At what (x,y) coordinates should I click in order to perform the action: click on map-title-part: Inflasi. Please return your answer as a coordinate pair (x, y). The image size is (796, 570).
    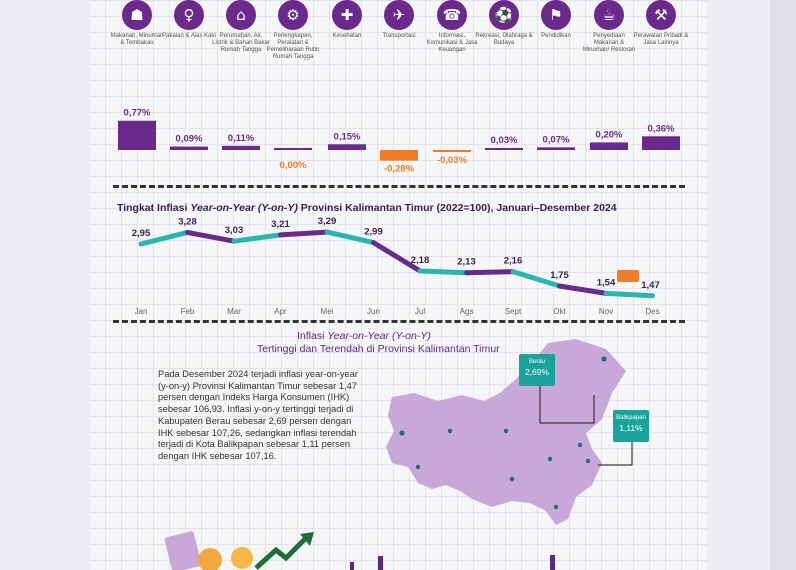
    Looking at the image, I should click on (312, 336).